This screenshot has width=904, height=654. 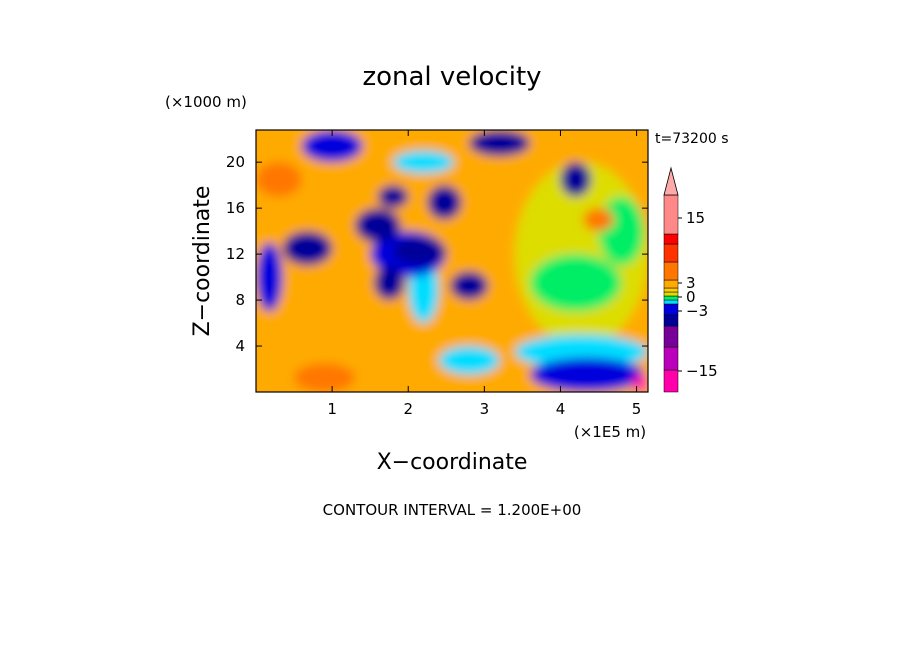 What do you see at coordinates (452, 510) in the screenshot?
I see `contour-interval-note: CONTOUR INTERVAL = 1.200E+00` at bounding box center [452, 510].